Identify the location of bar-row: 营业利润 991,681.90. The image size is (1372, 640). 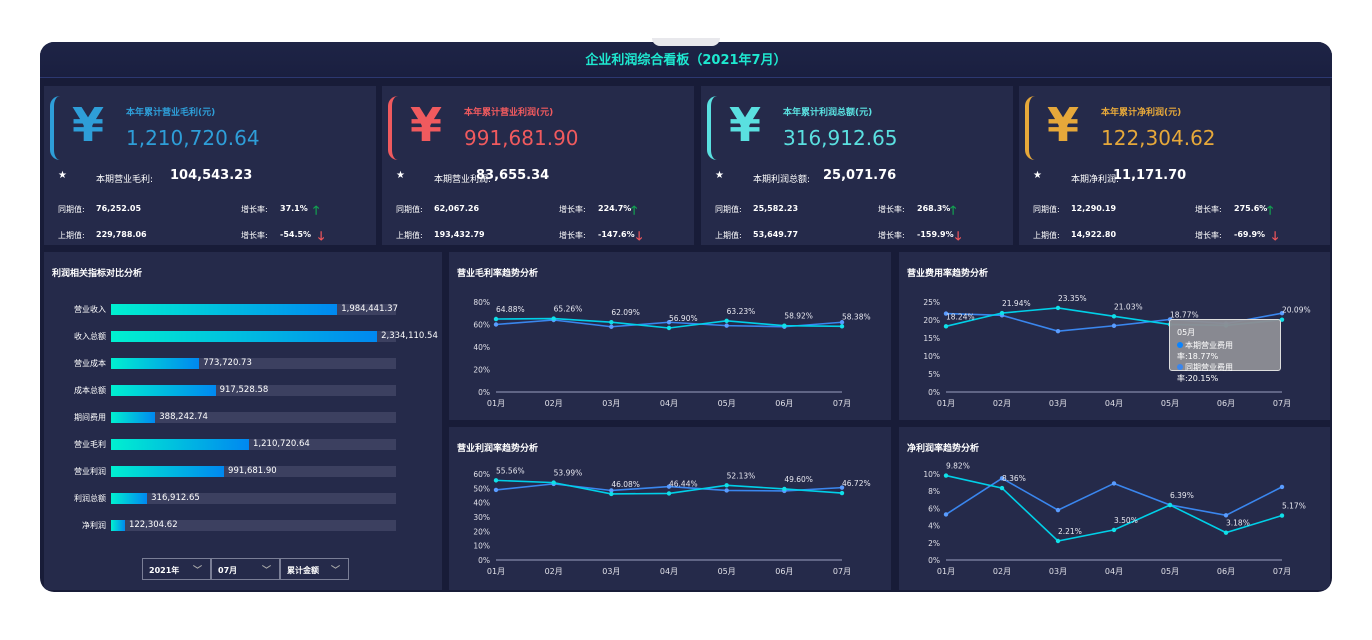
(244, 471).